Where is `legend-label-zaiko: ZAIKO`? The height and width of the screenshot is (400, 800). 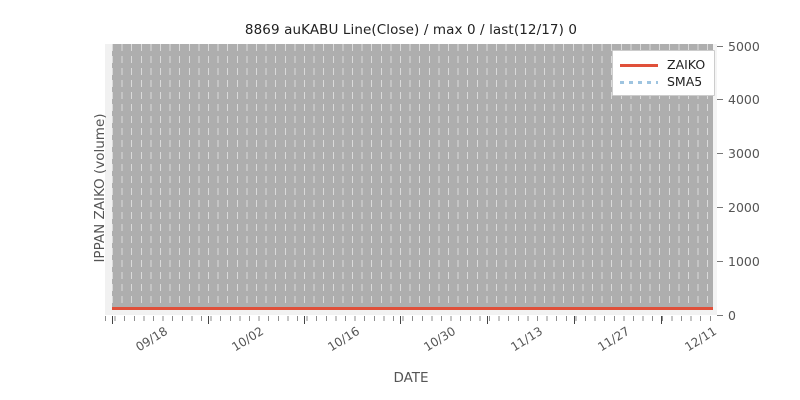
legend-label-zaiko: ZAIKO is located at coordinates (686, 64).